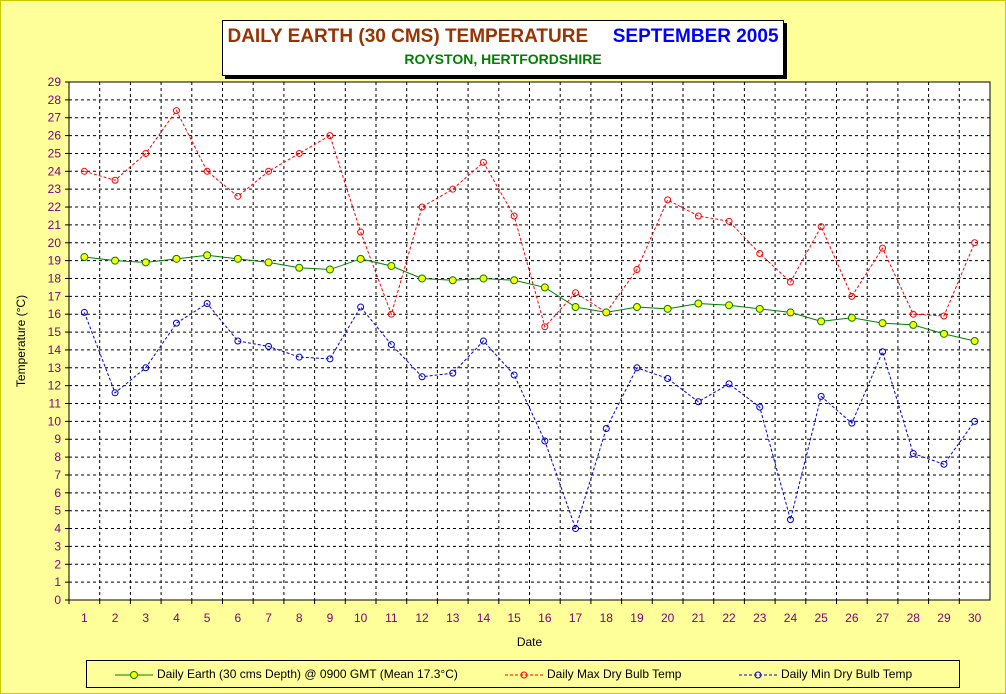  Describe the element at coordinates (57, 439) in the screenshot. I see `y-tick-label: 9` at that location.